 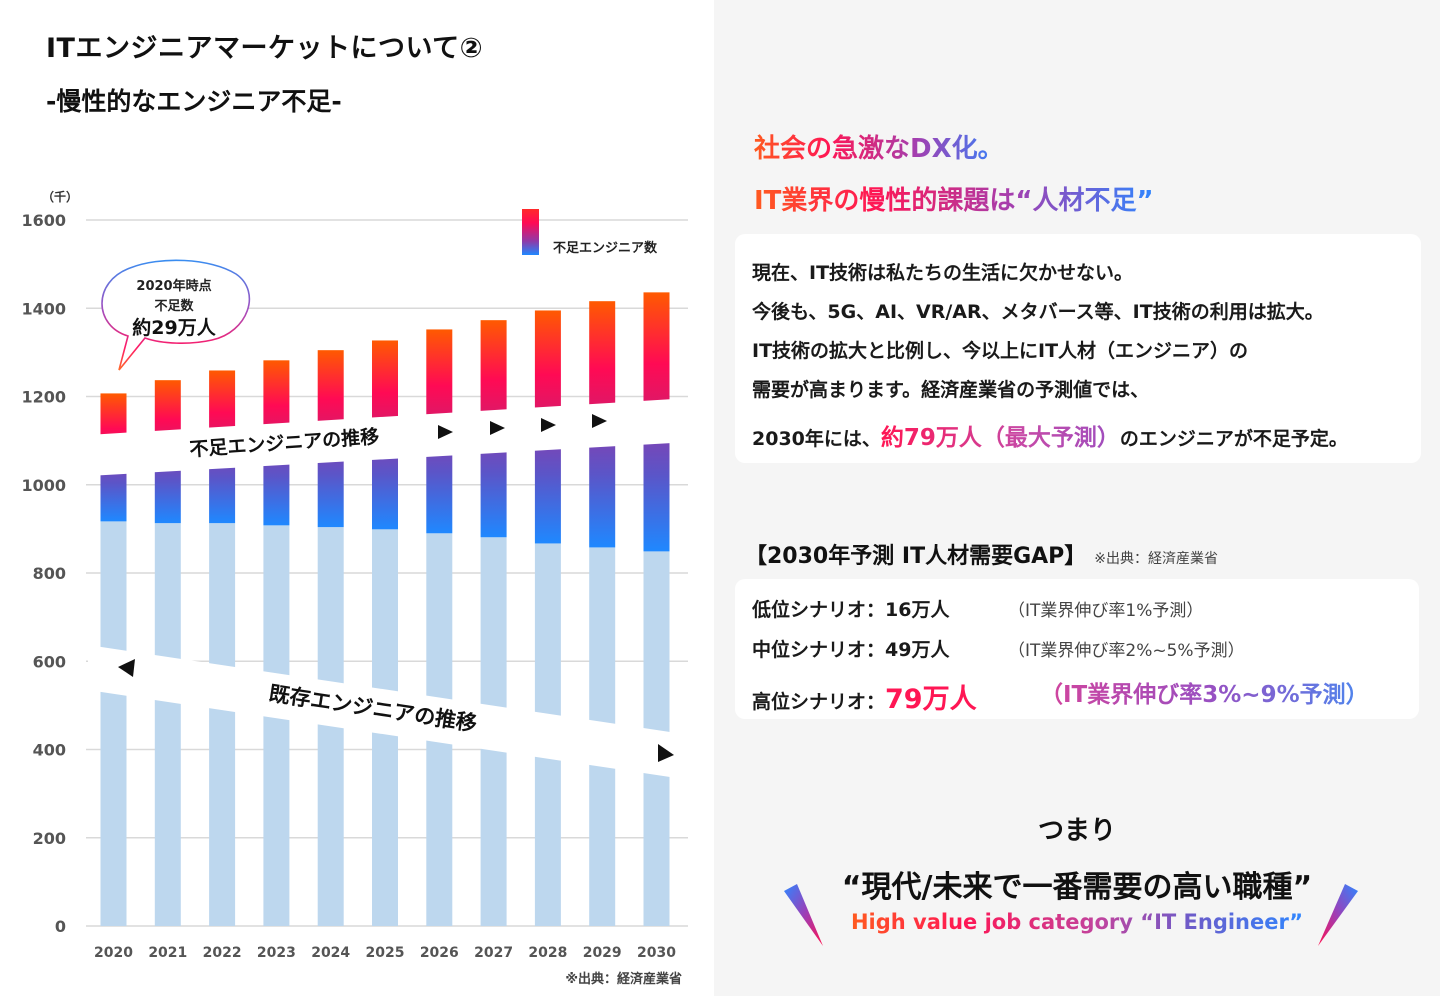 What do you see at coordinates (167, 953) in the screenshot?
I see `x-tick-label: 2021` at bounding box center [167, 953].